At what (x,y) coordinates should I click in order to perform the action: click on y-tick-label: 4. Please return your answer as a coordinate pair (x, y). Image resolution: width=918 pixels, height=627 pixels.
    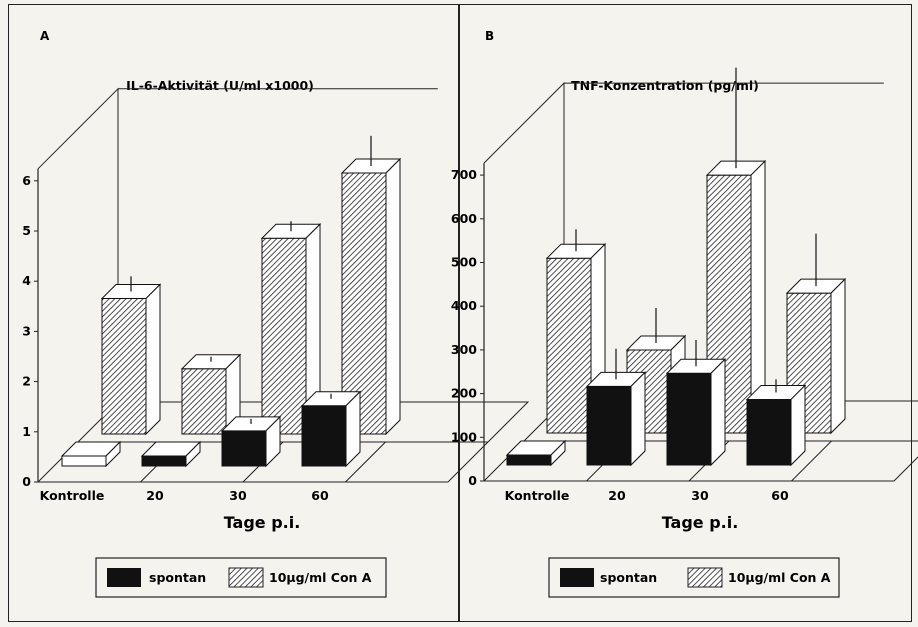
    Looking at the image, I should click on (26, 280).